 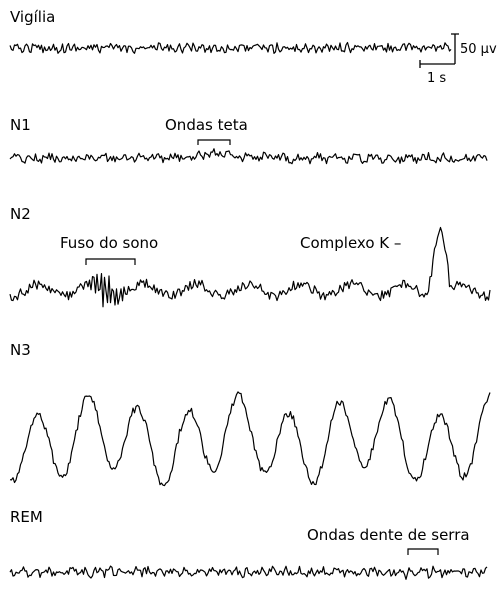 What do you see at coordinates (439, 50) in the screenshot?
I see `scale-bar` at bounding box center [439, 50].